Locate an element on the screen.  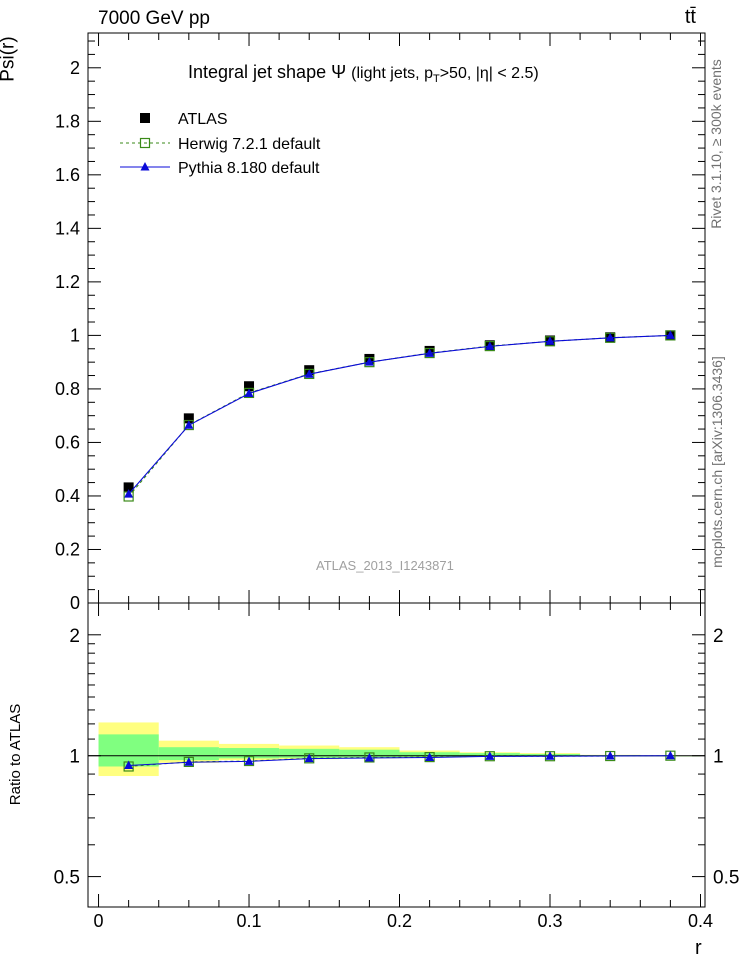
title-detail-pre: (light jets, p is located at coordinates (392, 73).